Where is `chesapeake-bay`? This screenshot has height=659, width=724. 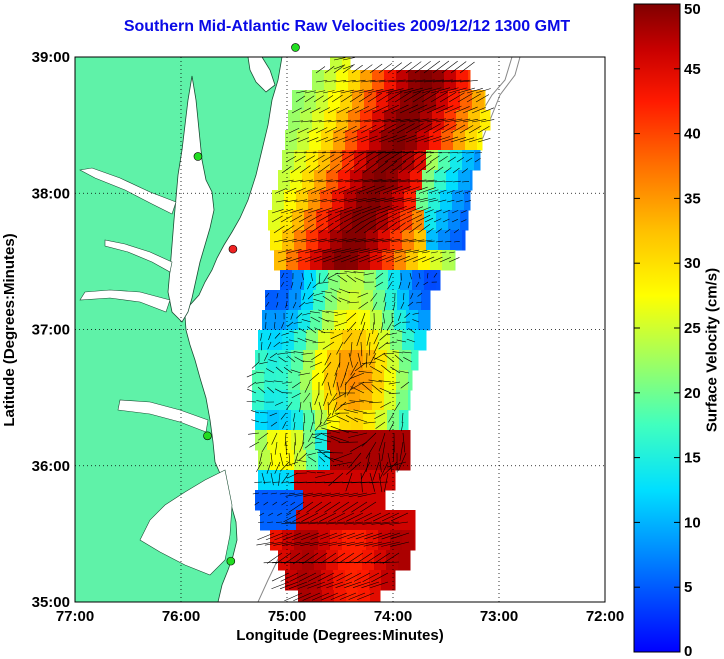 chesapeake-bay is located at coordinates (191, 199).